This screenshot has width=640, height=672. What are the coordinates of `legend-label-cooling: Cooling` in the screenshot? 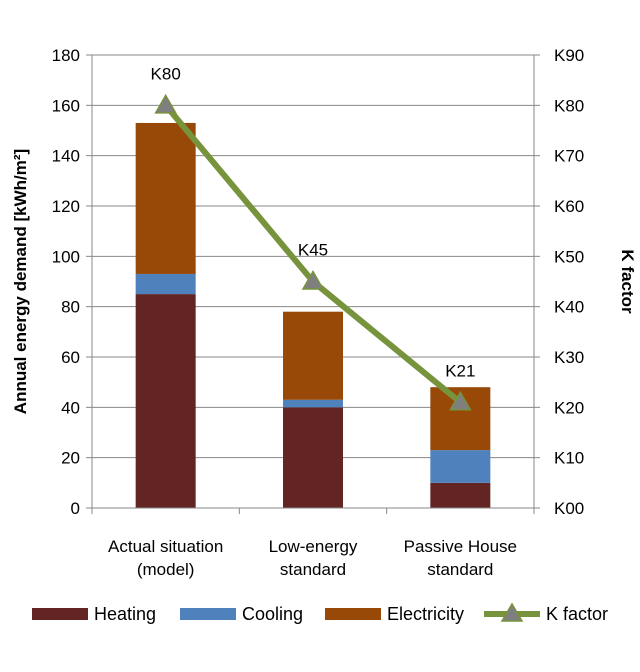 It's located at (272, 614).